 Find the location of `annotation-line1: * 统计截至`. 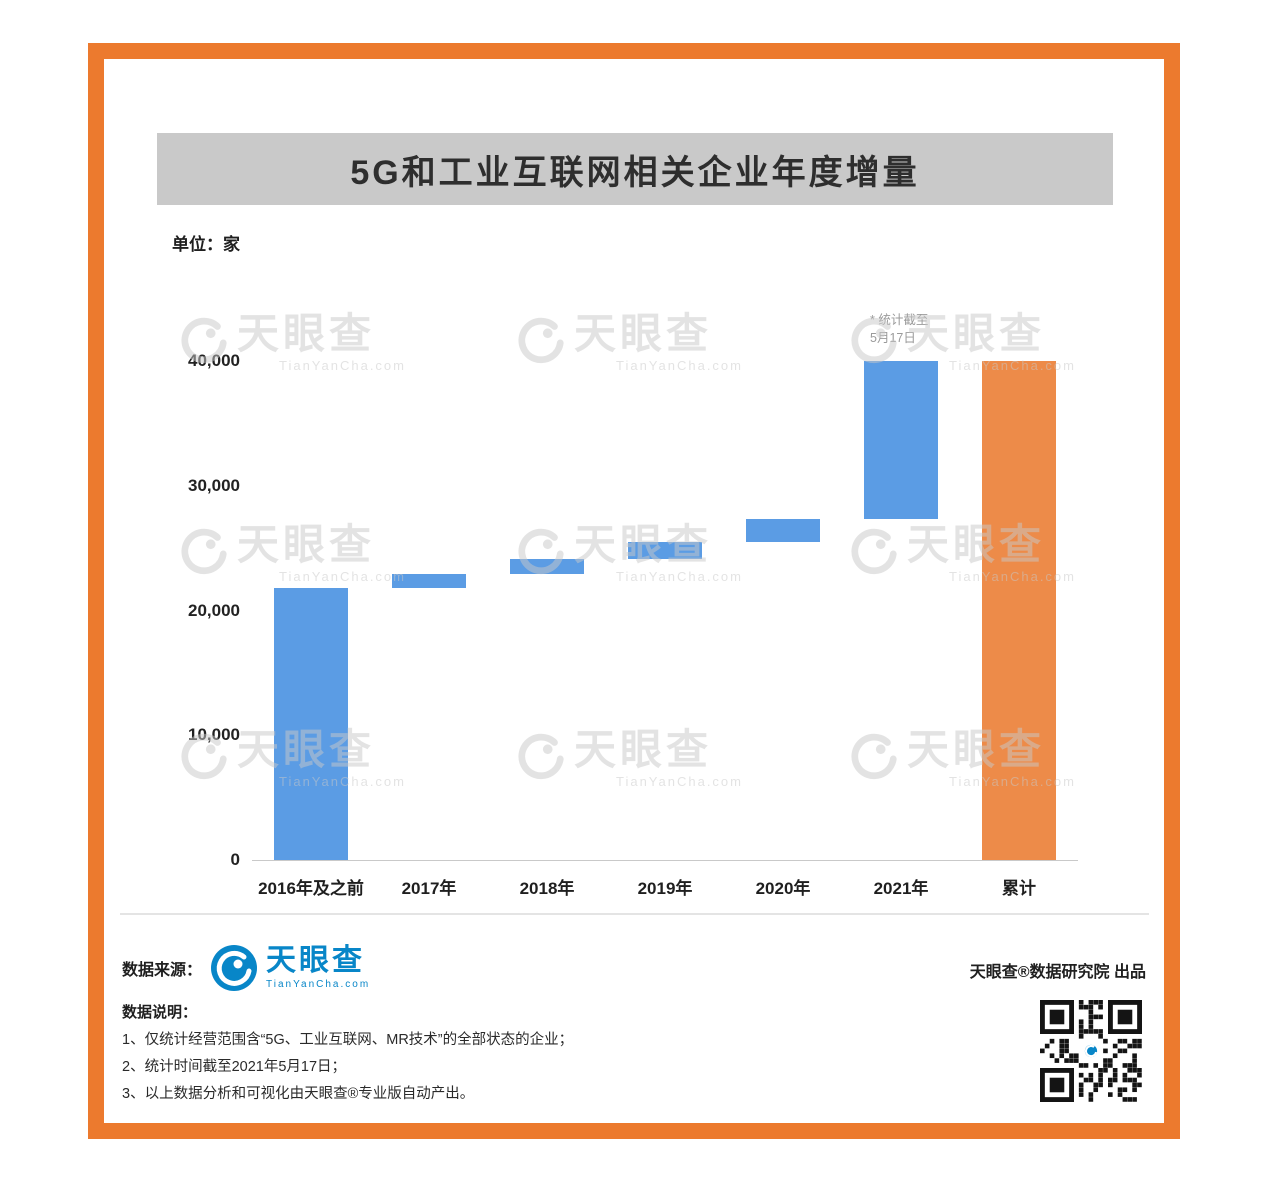

annotation-line1: * 统计截至 is located at coordinates (899, 320).